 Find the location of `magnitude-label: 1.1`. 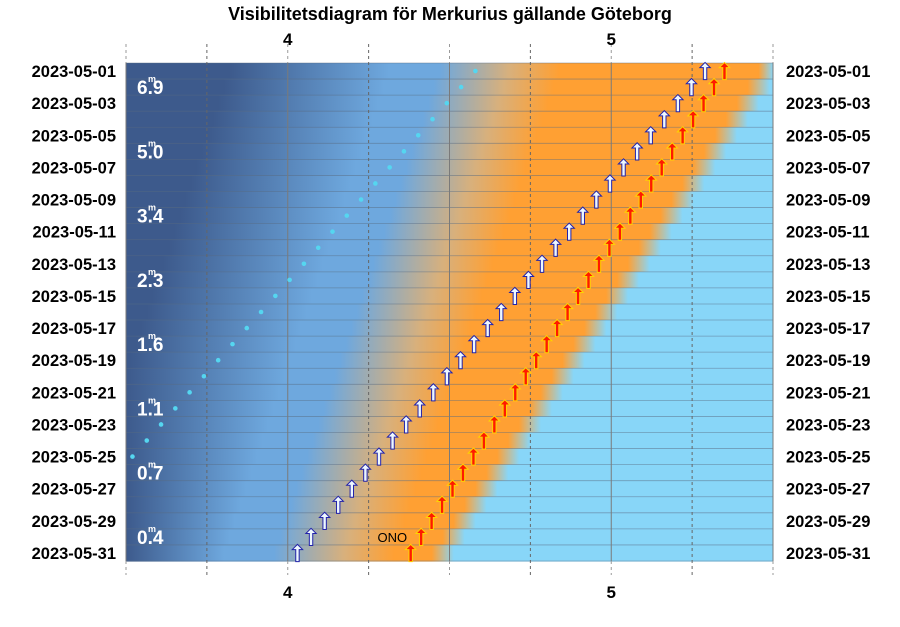

magnitude-label: 1.1 is located at coordinates (150, 409).